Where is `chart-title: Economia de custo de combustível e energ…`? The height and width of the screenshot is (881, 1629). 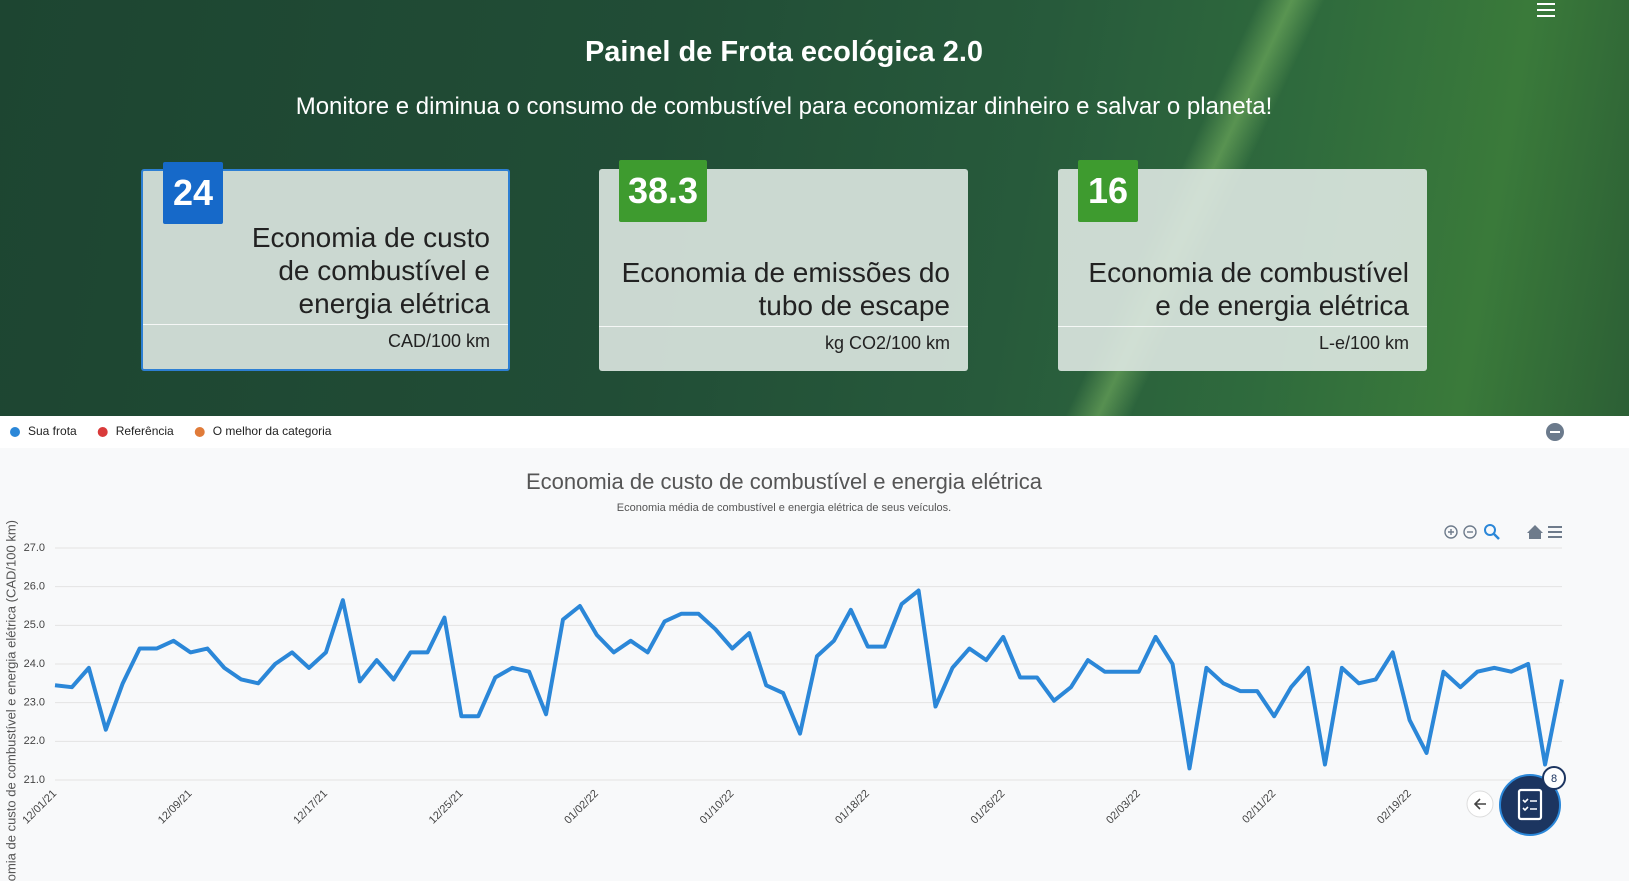
chart-title: Economia de custo de combustível e energ… is located at coordinates (784, 481).